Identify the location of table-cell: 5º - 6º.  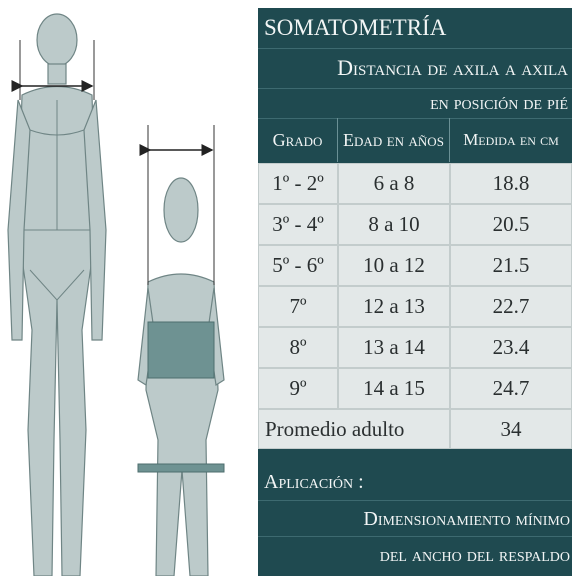
(298, 265).